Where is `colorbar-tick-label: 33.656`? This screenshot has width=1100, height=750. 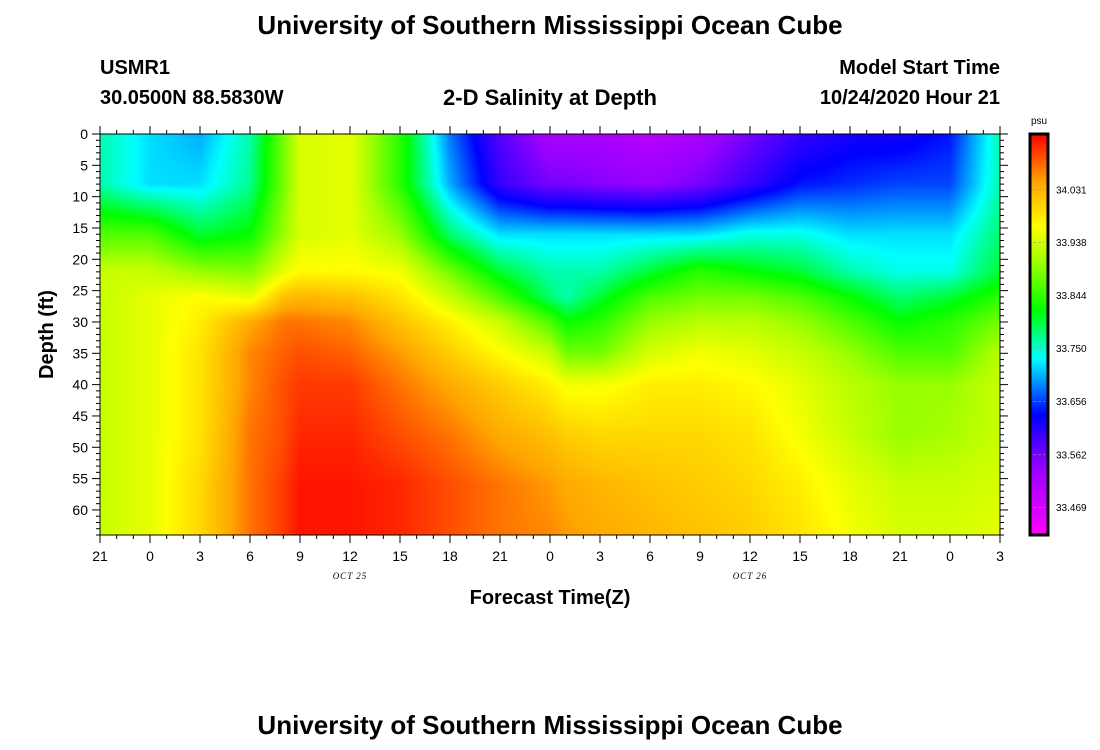 colorbar-tick-label: 33.656 is located at coordinates (1071, 402).